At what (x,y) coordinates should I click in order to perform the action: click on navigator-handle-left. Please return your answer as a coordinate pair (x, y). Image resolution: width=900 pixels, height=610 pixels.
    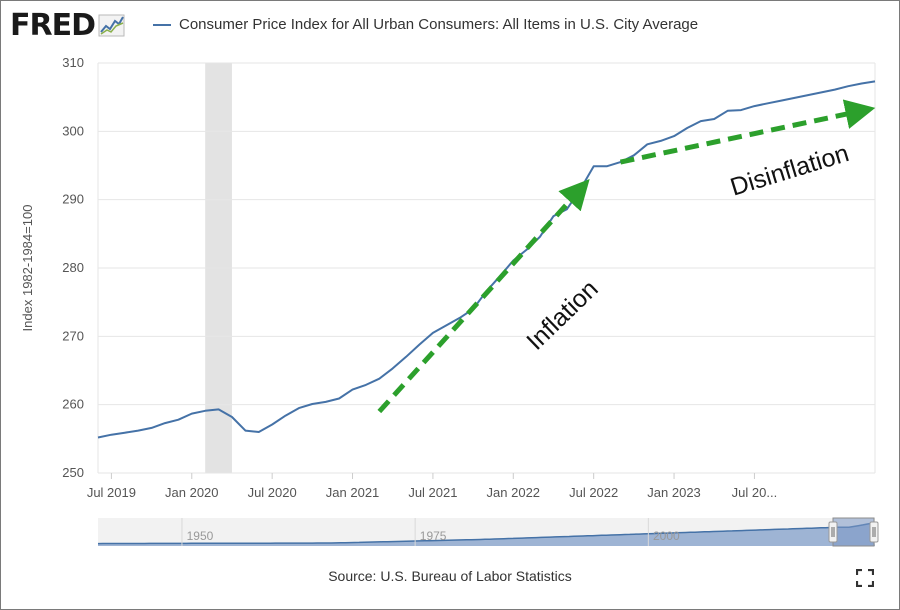
    Looking at the image, I should click on (833, 532).